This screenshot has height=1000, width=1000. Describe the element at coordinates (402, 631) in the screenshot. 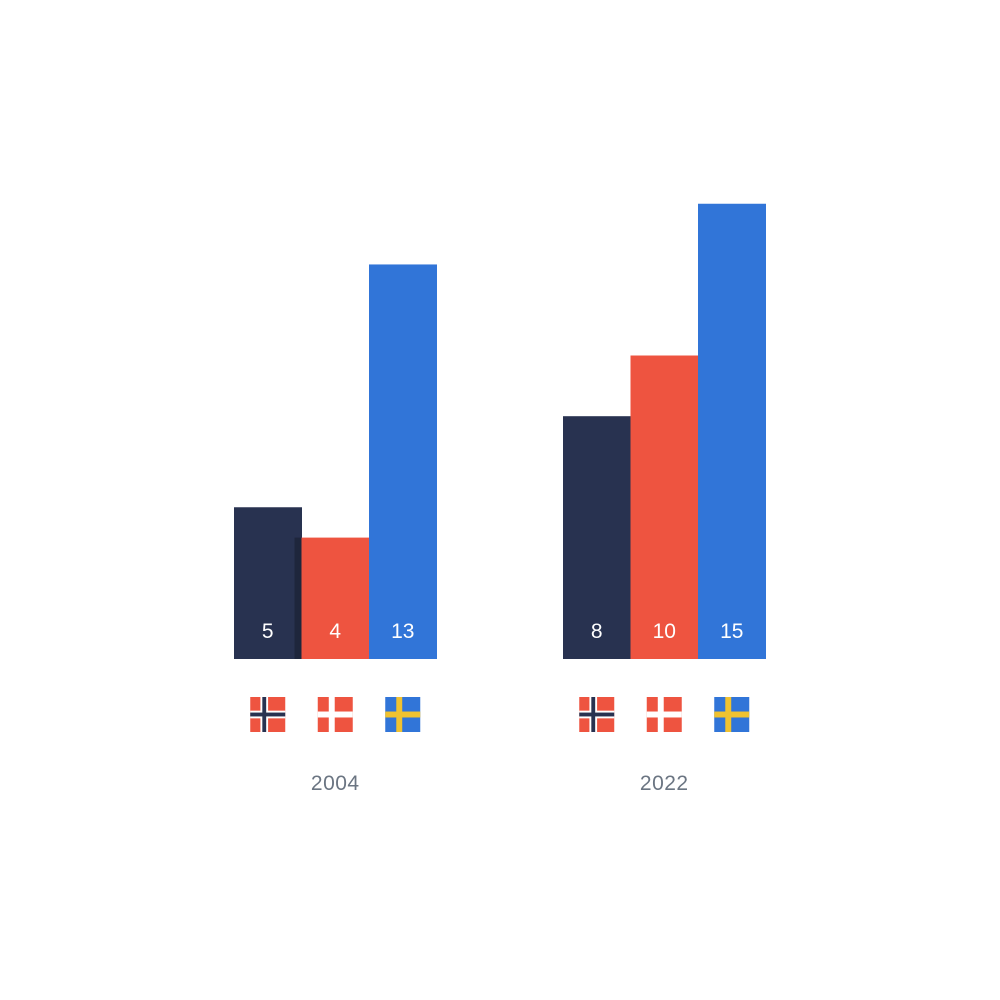

I see `bar-value-label: 13` at that location.